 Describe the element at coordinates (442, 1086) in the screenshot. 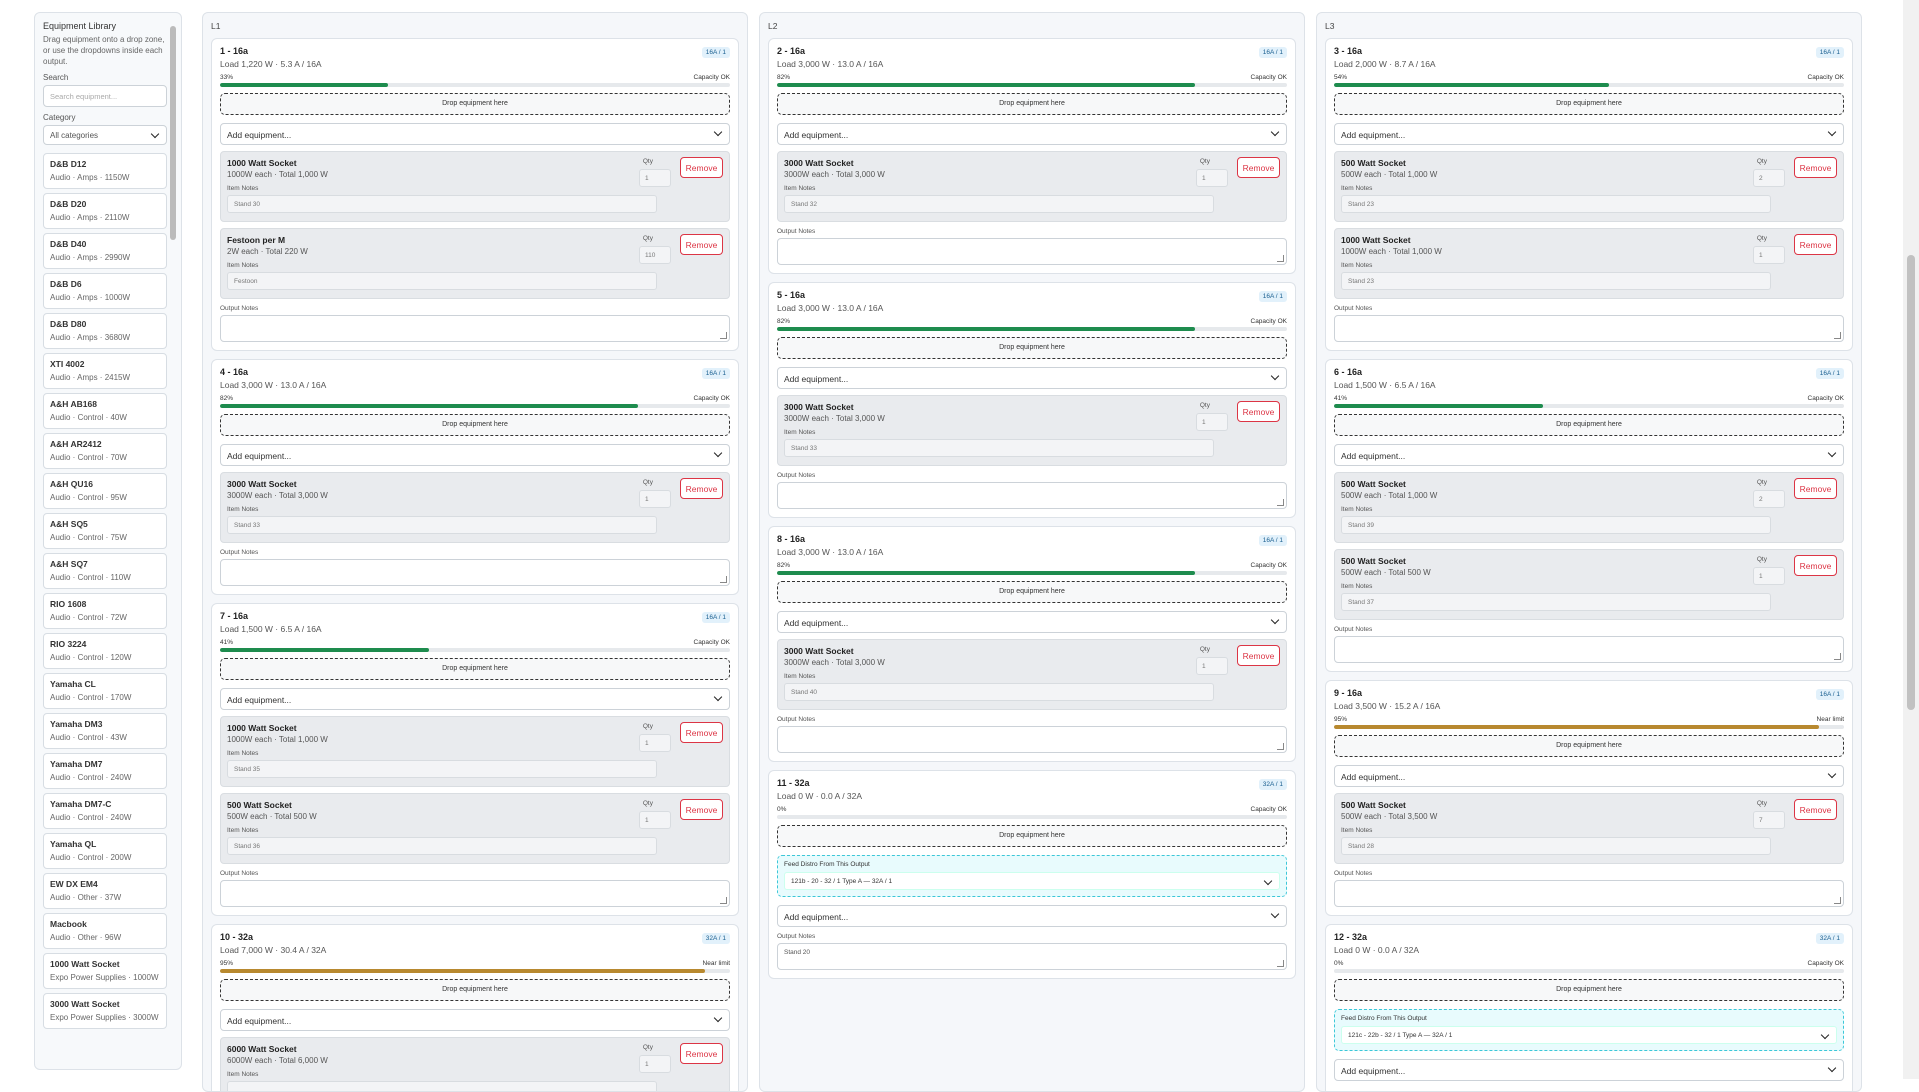

I see `item-notes-input` at that location.